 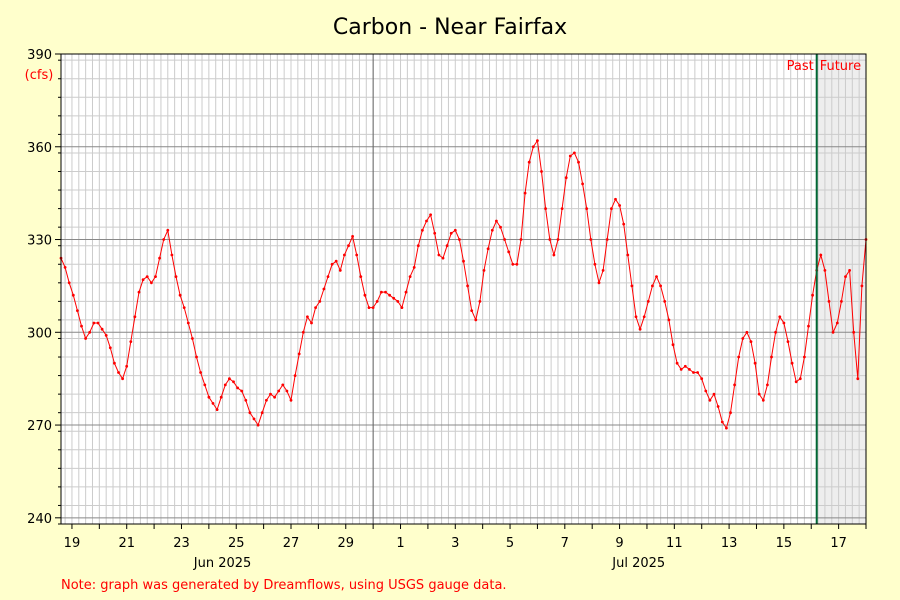 What do you see at coordinates (674, 543) in the screenshot?
I see `x-tick-label: 11` at bounding box center [674, 543].